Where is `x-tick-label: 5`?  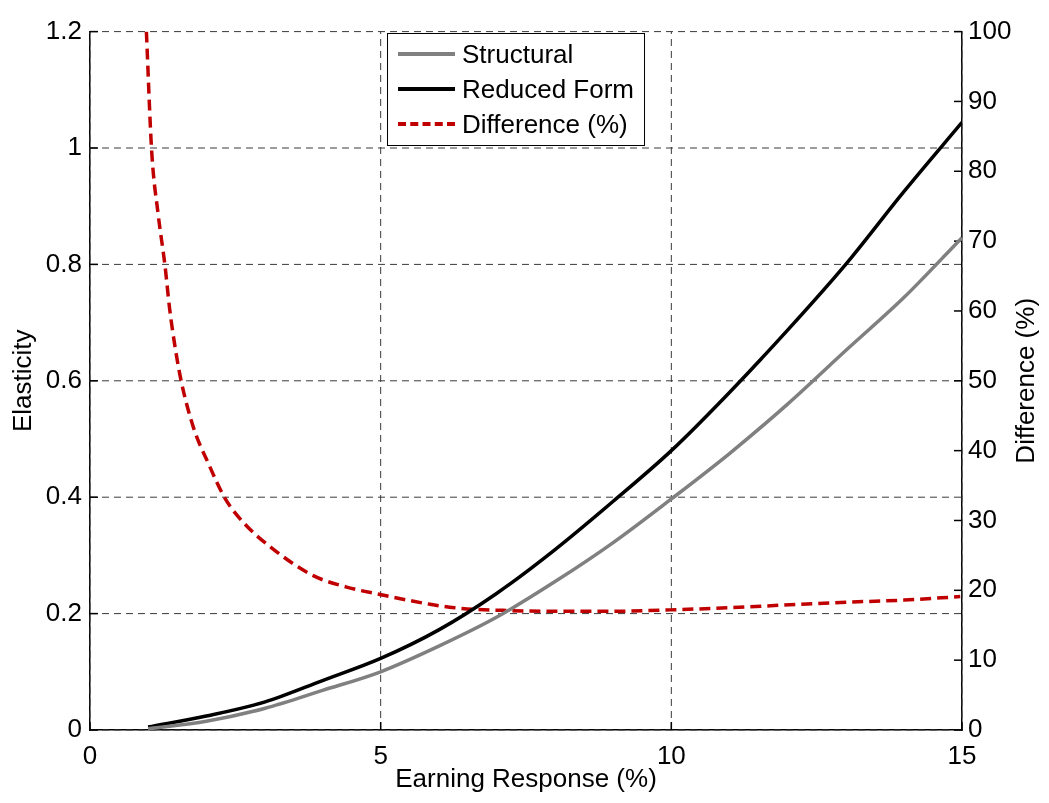 x-tick-label: 5 is located at coordinates (380, 754).